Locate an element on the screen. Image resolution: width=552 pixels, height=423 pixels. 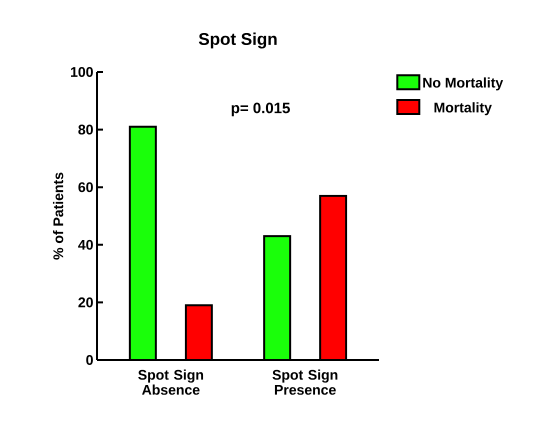
y-axis-title: % of Patients is located at coordinates (58, 216).